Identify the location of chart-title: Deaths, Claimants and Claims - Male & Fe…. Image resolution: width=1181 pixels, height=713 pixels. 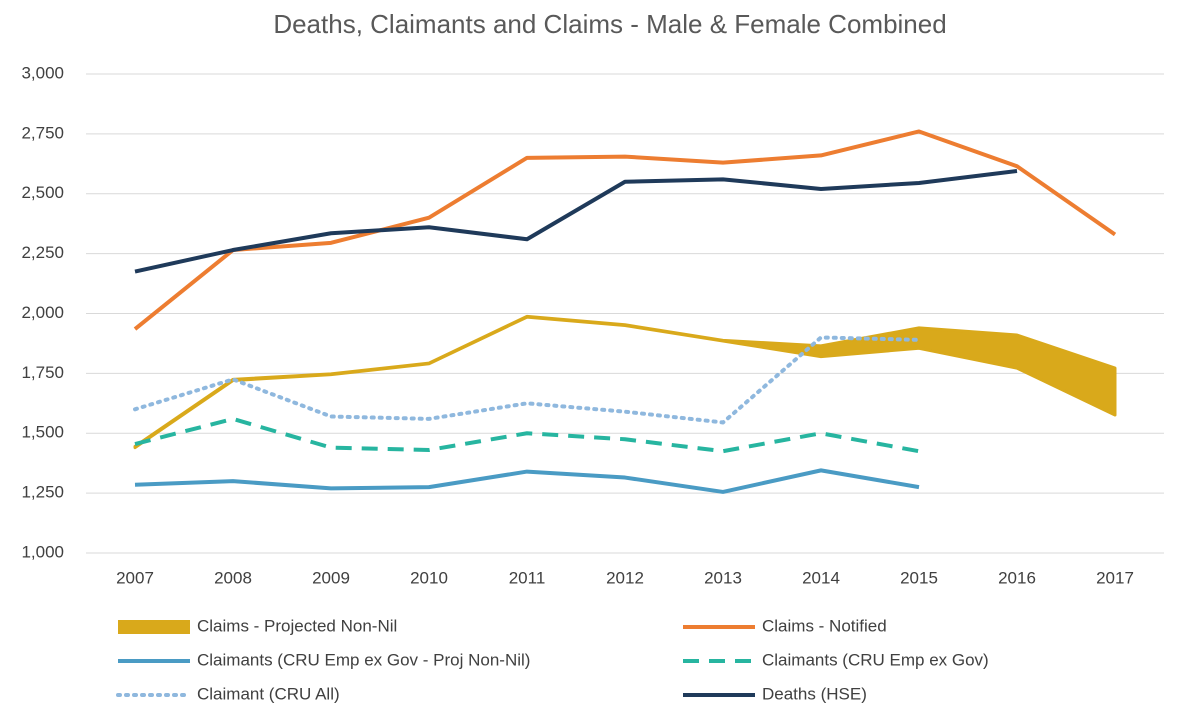
(609, 24).